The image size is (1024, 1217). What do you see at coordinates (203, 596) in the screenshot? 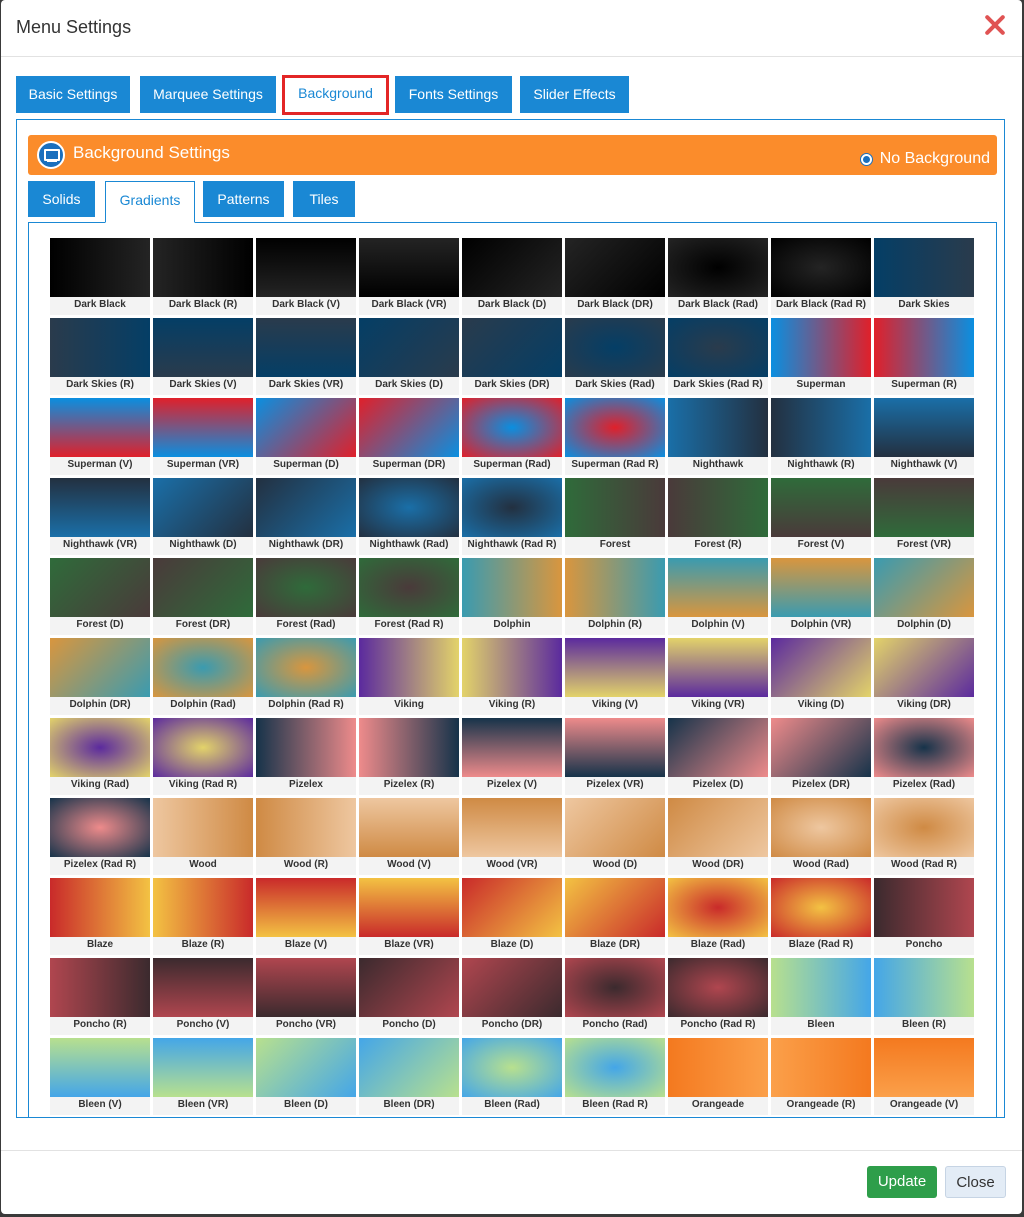
I see `gradient-swatch: Forest (DR)` at bounding box center [203, 596].